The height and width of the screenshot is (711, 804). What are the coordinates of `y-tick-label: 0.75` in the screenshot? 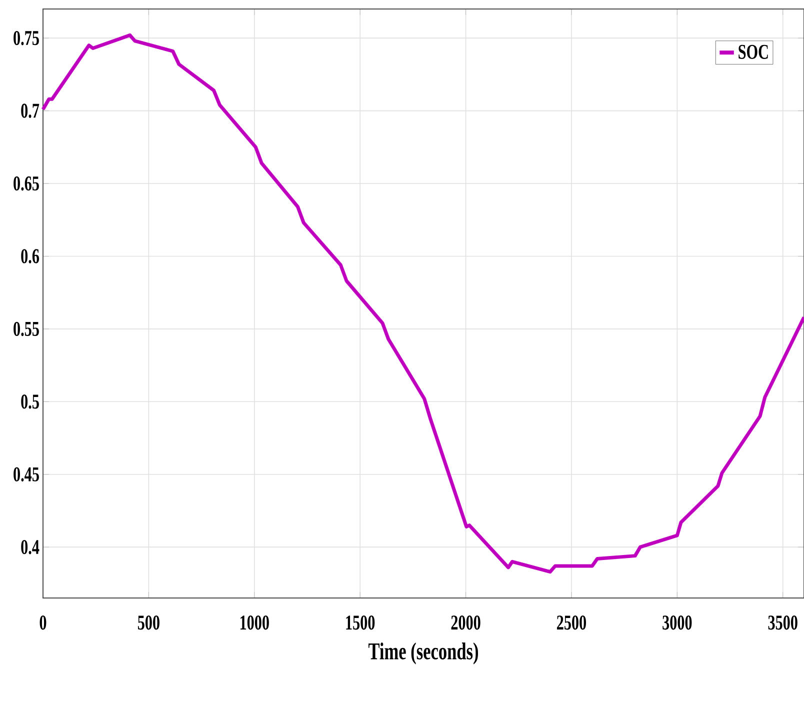 It's located at (26, 38).